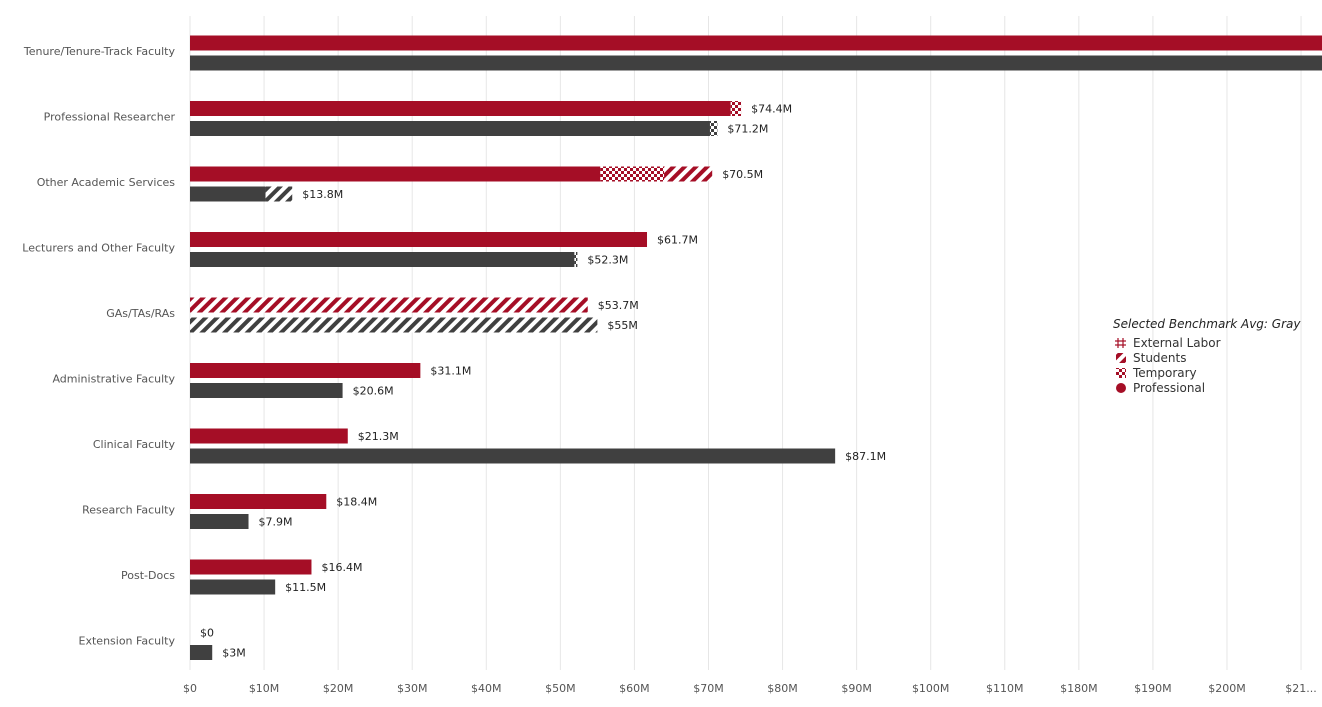 The width and height of the screenshot is (1322, 707). What do you see at coordinates (305, 587) in the screenshot?
I see `benchmark-data-label: $11.5M` at bounding box center [305, 587].